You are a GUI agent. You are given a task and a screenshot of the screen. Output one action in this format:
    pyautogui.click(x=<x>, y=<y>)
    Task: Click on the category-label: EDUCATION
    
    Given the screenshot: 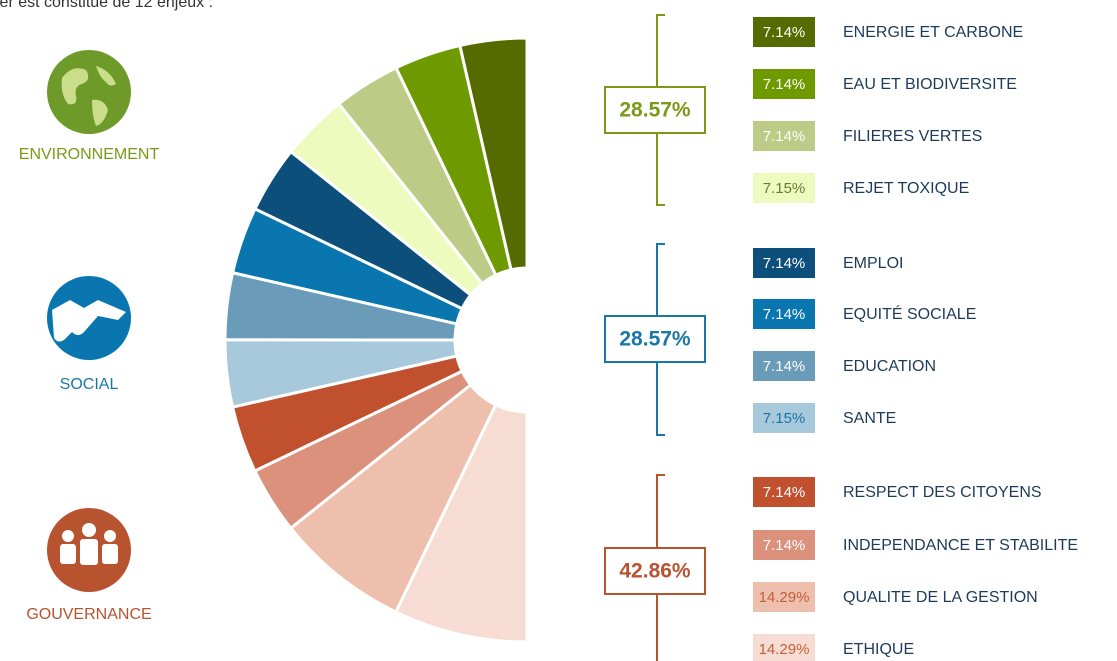 What is the action you would take?
    pyautogui.click(x=889, y=366)
    